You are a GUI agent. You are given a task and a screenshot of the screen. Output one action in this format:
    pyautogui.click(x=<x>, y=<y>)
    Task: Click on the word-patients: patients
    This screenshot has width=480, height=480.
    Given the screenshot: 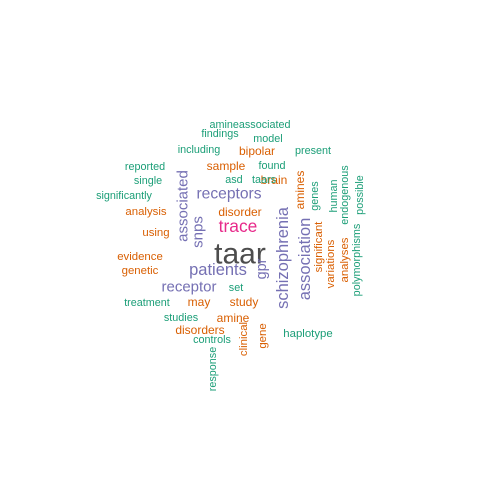 What is the action you would take?
    pyautogui.click(x=218, y=270)
    